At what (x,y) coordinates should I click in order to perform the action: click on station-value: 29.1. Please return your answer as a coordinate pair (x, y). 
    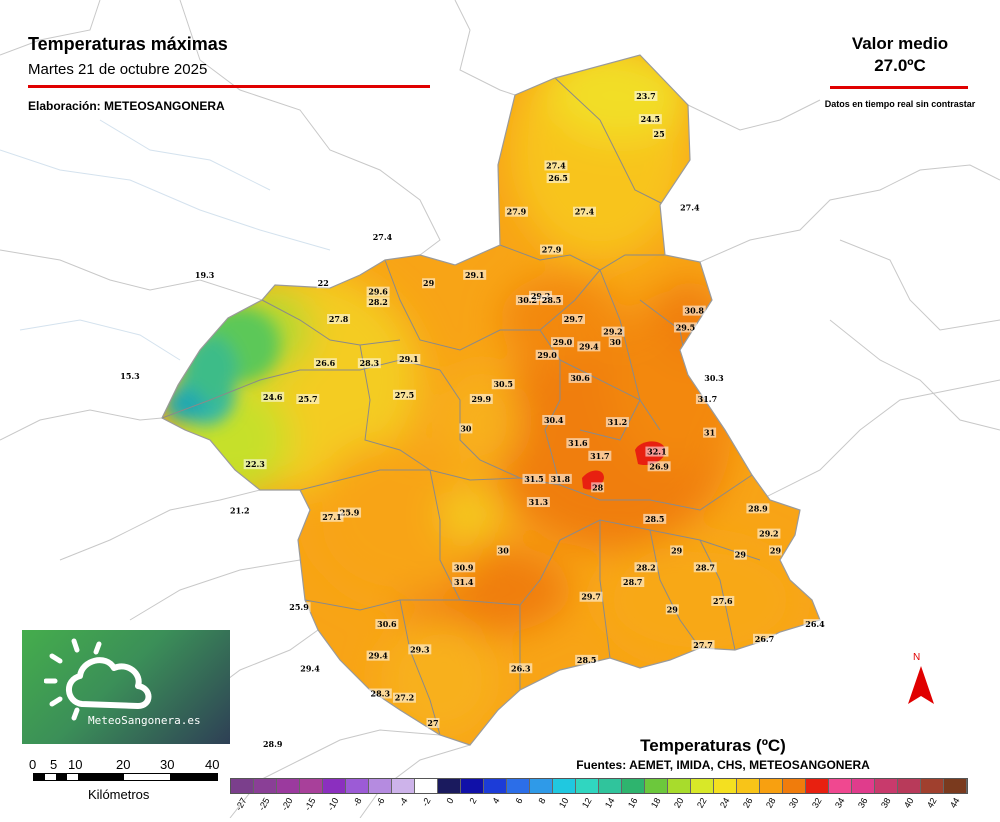
    Looking at the image, I should click on (475, 274).